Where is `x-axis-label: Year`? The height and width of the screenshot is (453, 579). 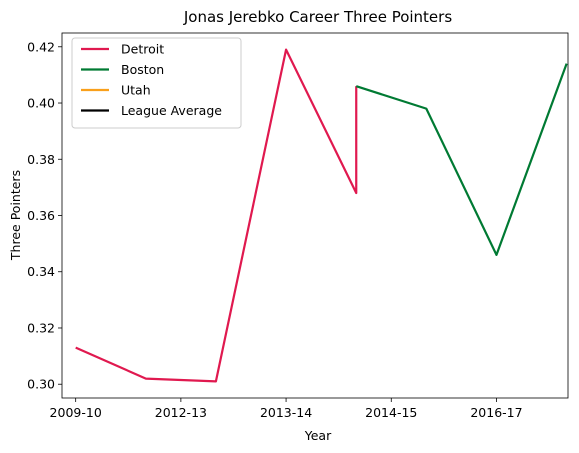
x-axis-label: Year is located at coordinates (318, 435).